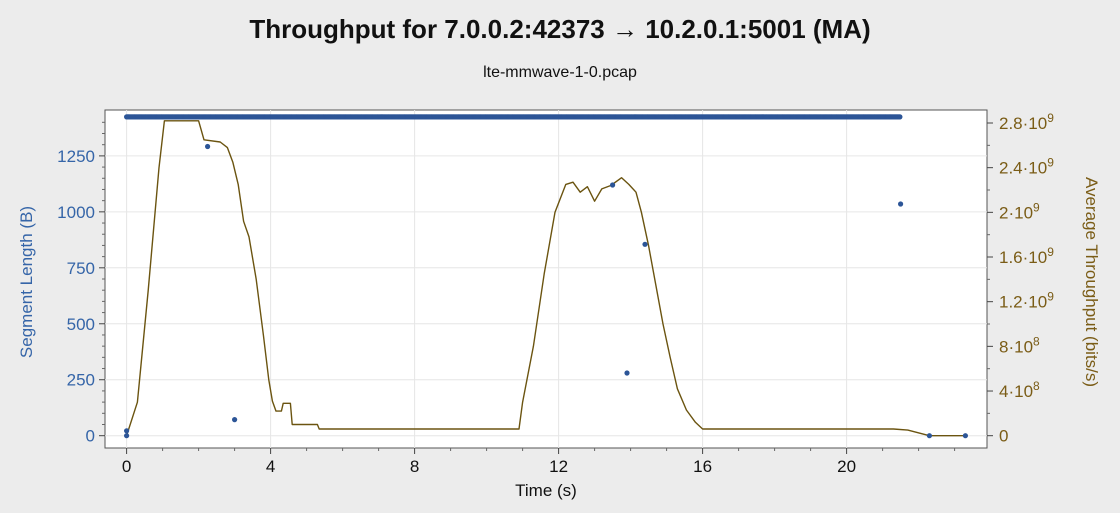  I want to click on left-tick-label: 0, so click(90, 436).